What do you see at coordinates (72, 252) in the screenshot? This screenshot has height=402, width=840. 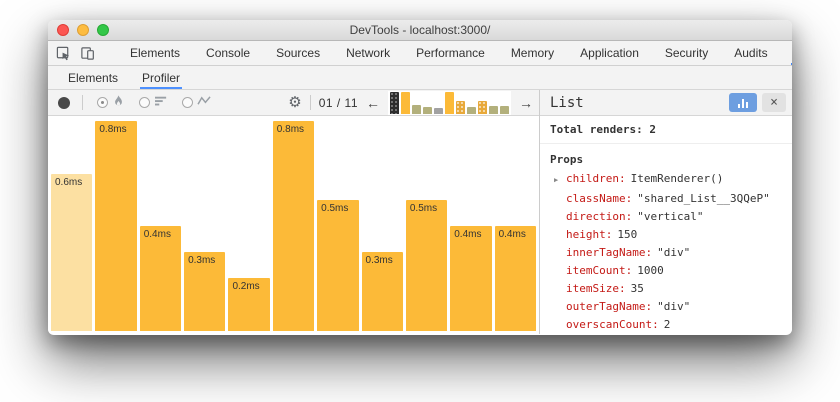 I see `commit-bar: 0.6ms` at bounding box center [72, 252].